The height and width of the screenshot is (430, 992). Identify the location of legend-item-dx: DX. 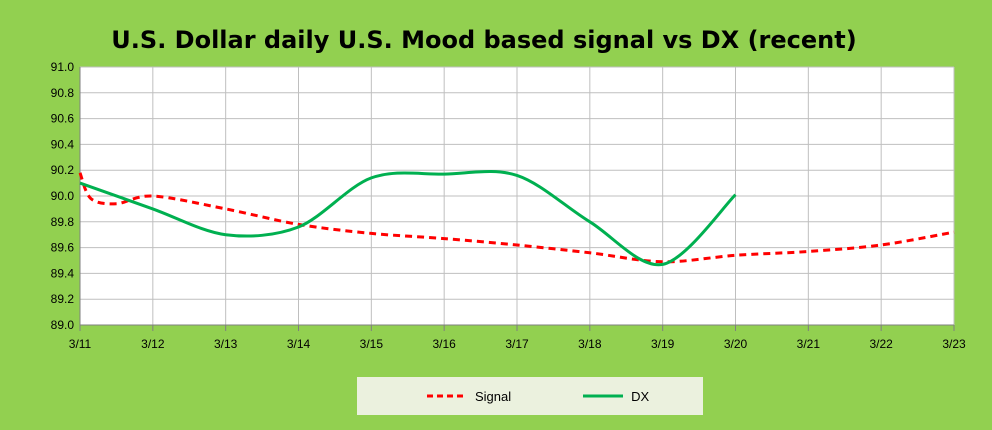
(615, 396).